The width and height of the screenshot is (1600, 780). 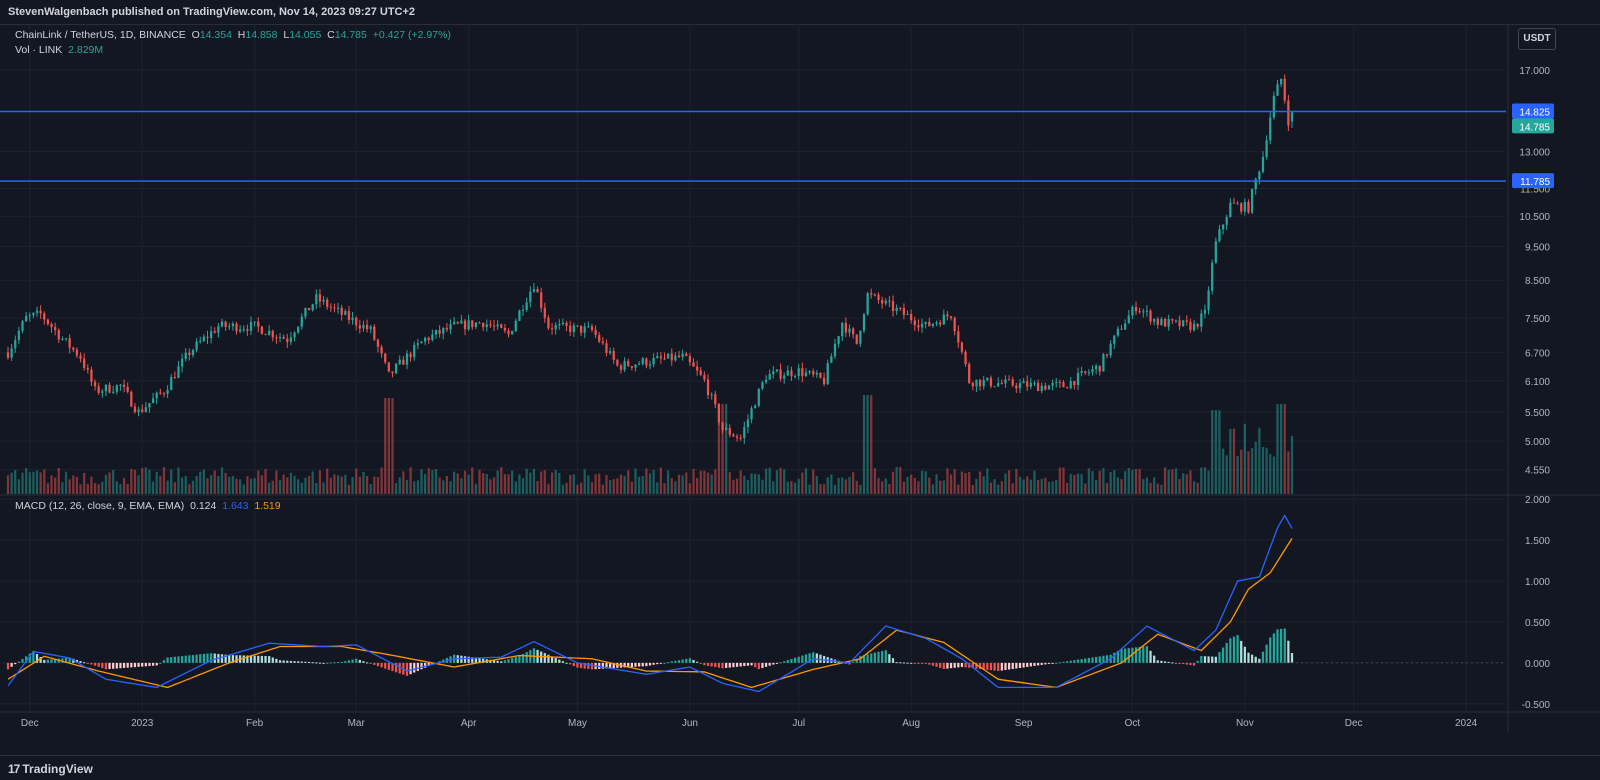 What do you see at coordinates (1535, 190) in the screenshot?
I see `price-tick-label: 11.500` at bounding box center [1535, 190].